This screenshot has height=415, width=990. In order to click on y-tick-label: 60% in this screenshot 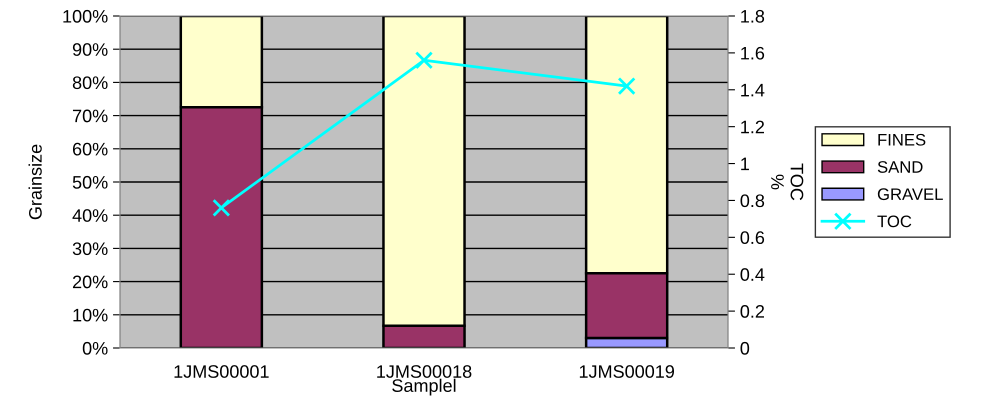, I will do `click(90, 149)`.